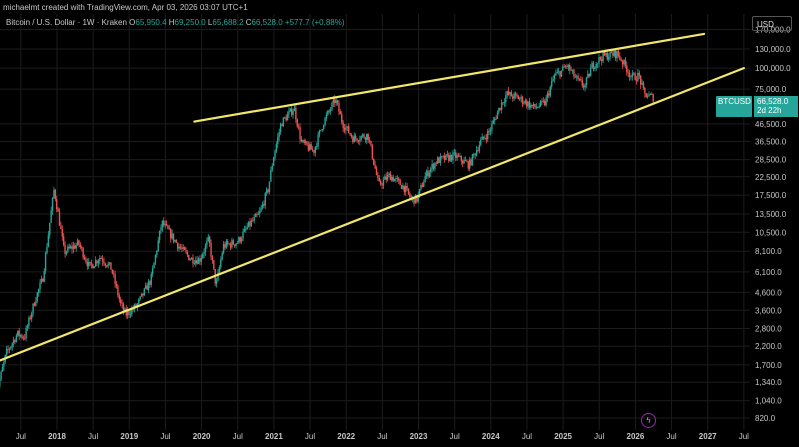  What do you see at coordinates (768, 346) in the screenshot?
I see `y-tick-label: 2,200.0` at bounding box center [768, 346].